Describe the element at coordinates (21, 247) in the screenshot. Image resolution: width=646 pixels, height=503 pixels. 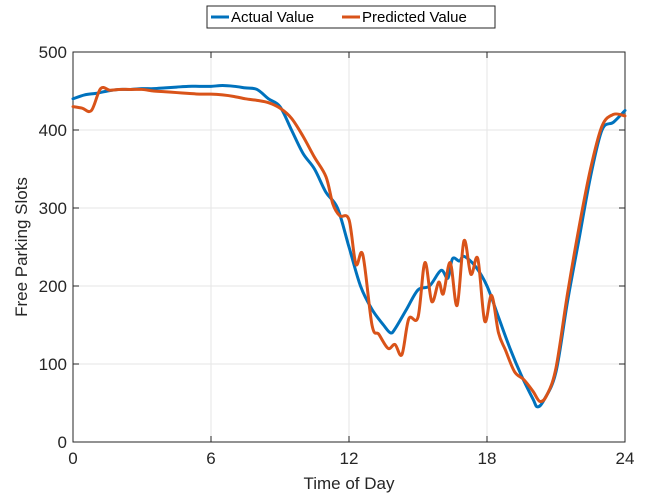
I see `y-axis-label: Free Parking Slots` at that location.